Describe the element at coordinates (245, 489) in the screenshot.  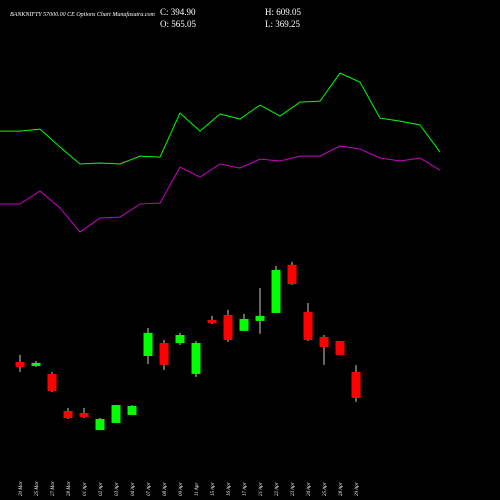
I see `x-tick-label: 17 Apr` at that location.